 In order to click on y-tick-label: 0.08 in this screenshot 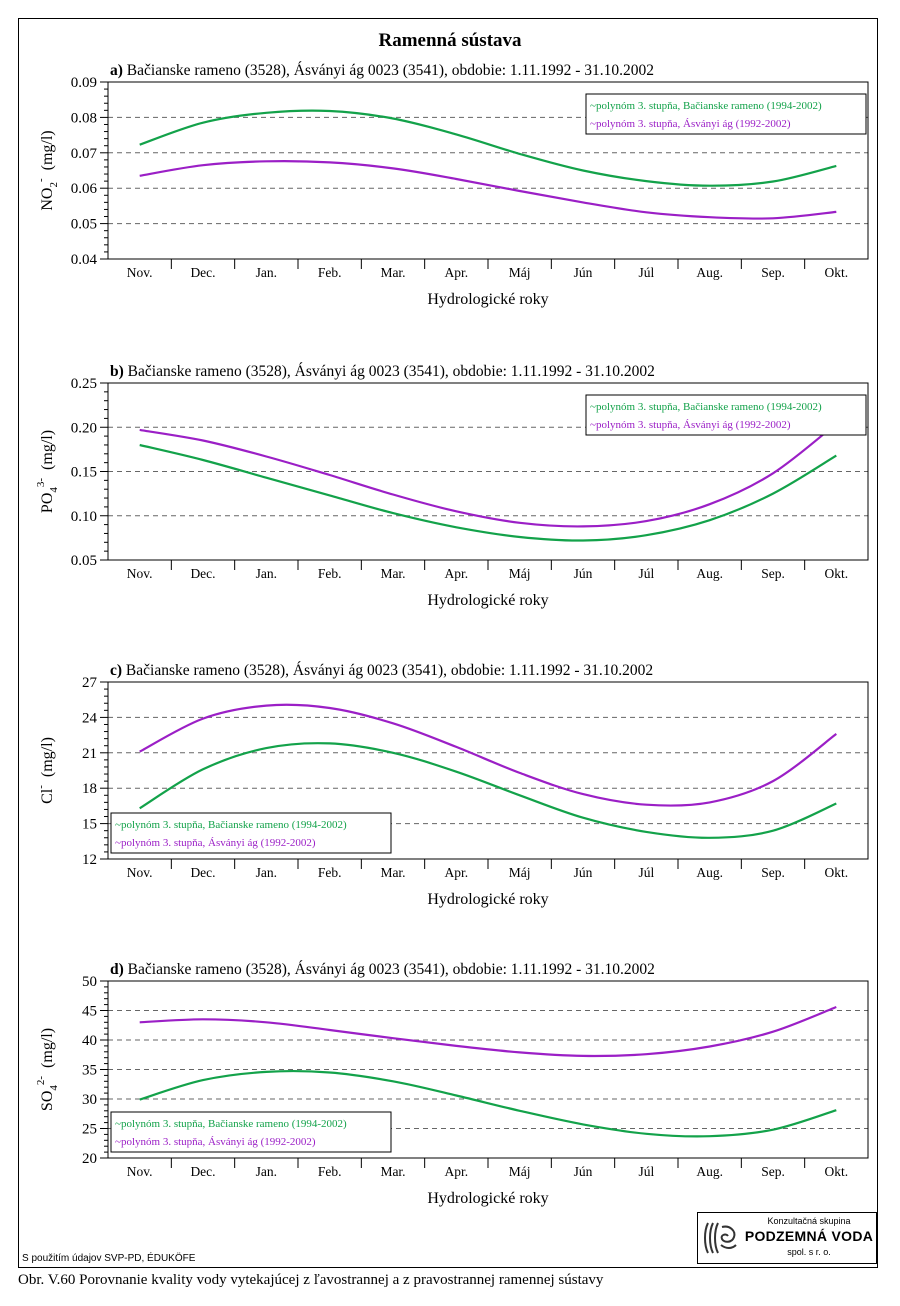, I will do `click(84, 118)`.